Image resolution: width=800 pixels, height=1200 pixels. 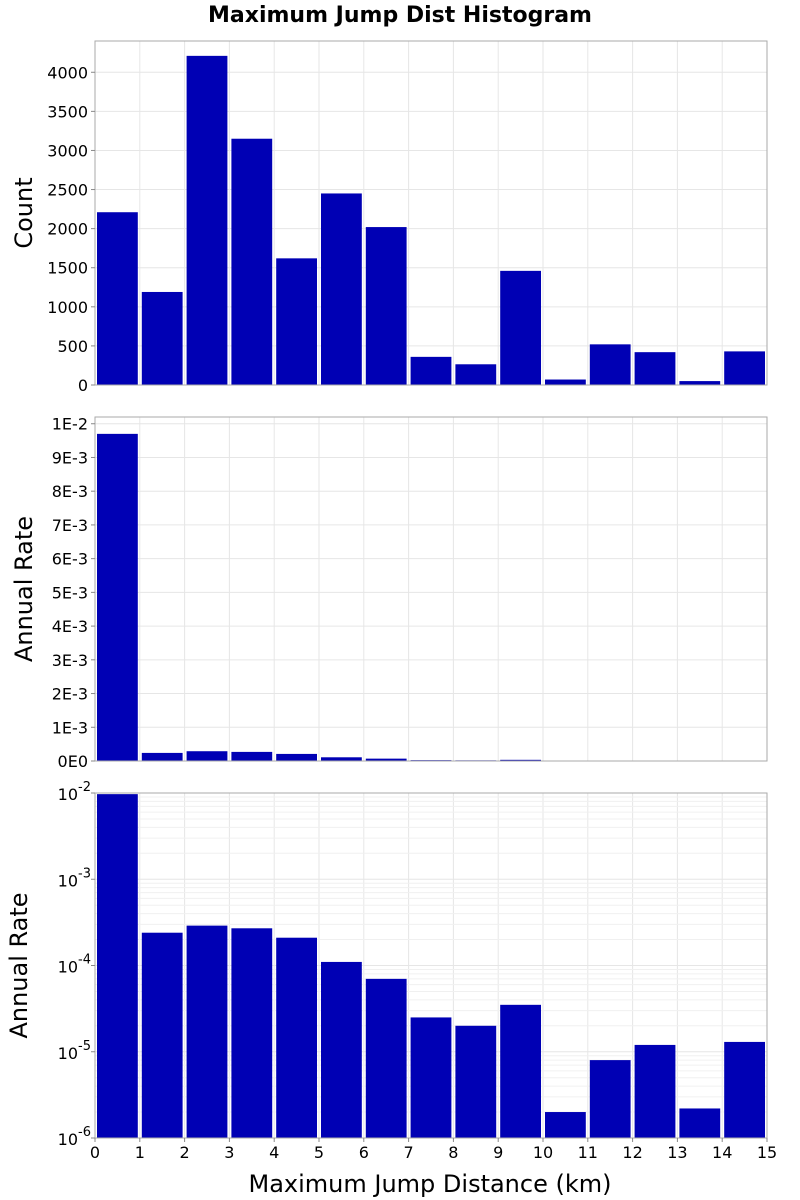 What do you see at coordinates (70, 694) in the screenshot?
I see `y-tick-label: 2E-3` at bounding box center [70, 694].